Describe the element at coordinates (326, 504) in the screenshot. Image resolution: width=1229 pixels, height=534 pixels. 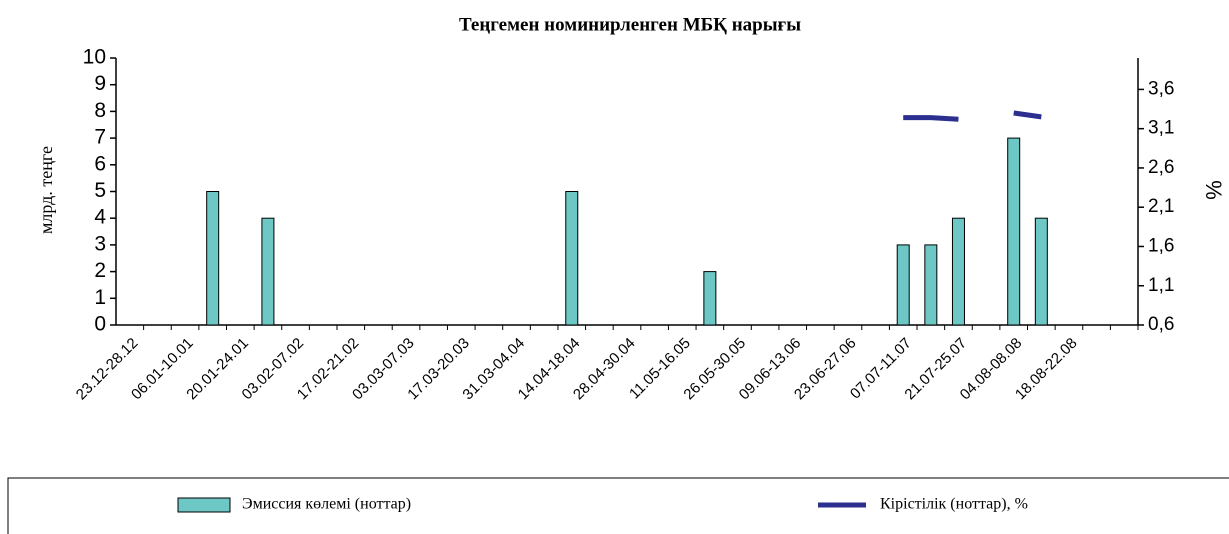
I see `legend-label: Эмиссия көлемі (ноттар)` at that location.